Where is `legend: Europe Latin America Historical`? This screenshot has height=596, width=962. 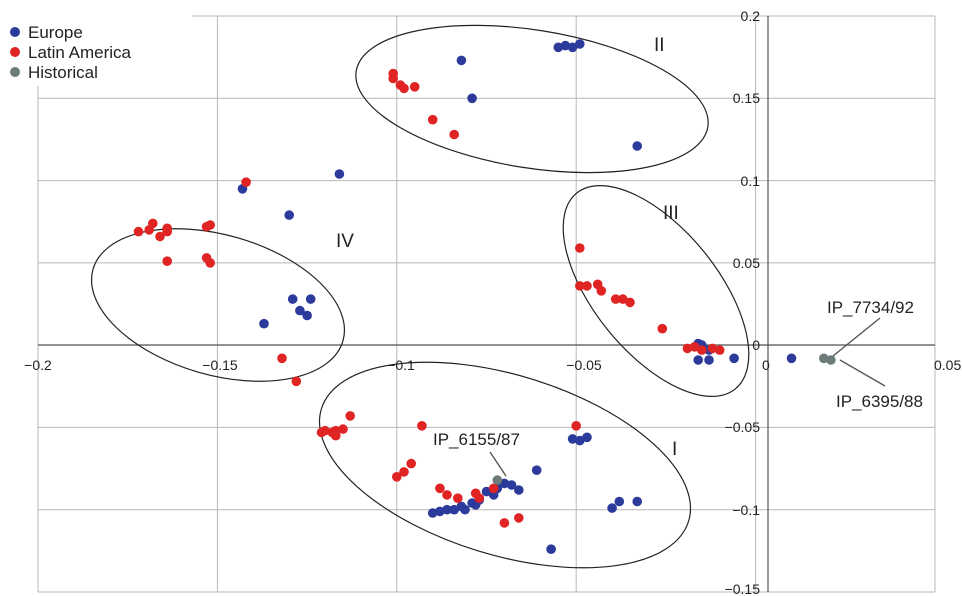 legend: Europe Latin America Historical is located at coordinates (97, 50).